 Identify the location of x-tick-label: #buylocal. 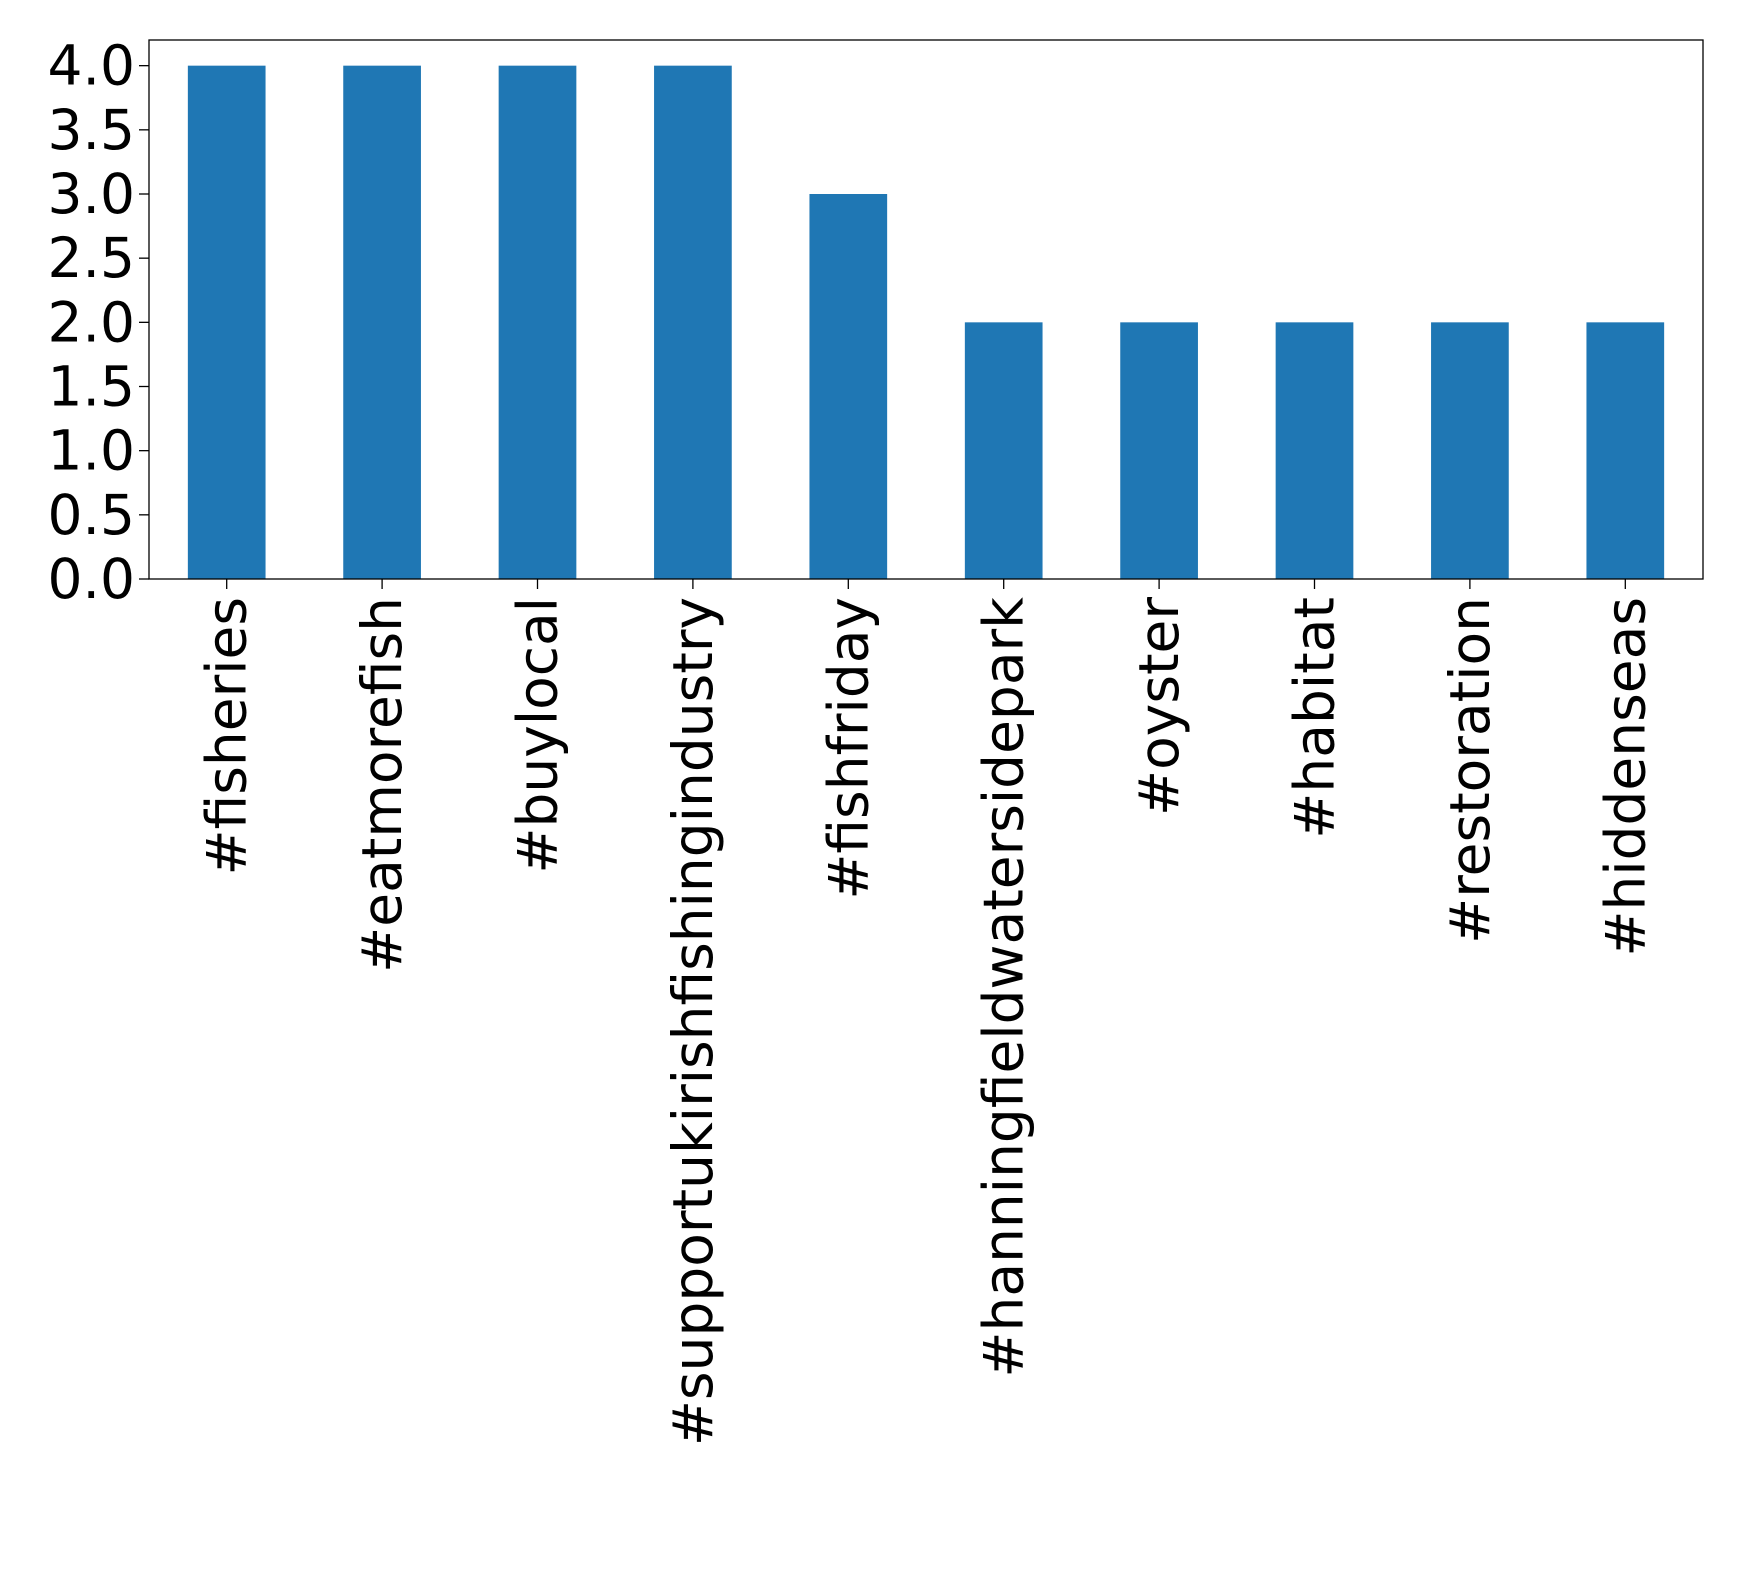
(538, 735).